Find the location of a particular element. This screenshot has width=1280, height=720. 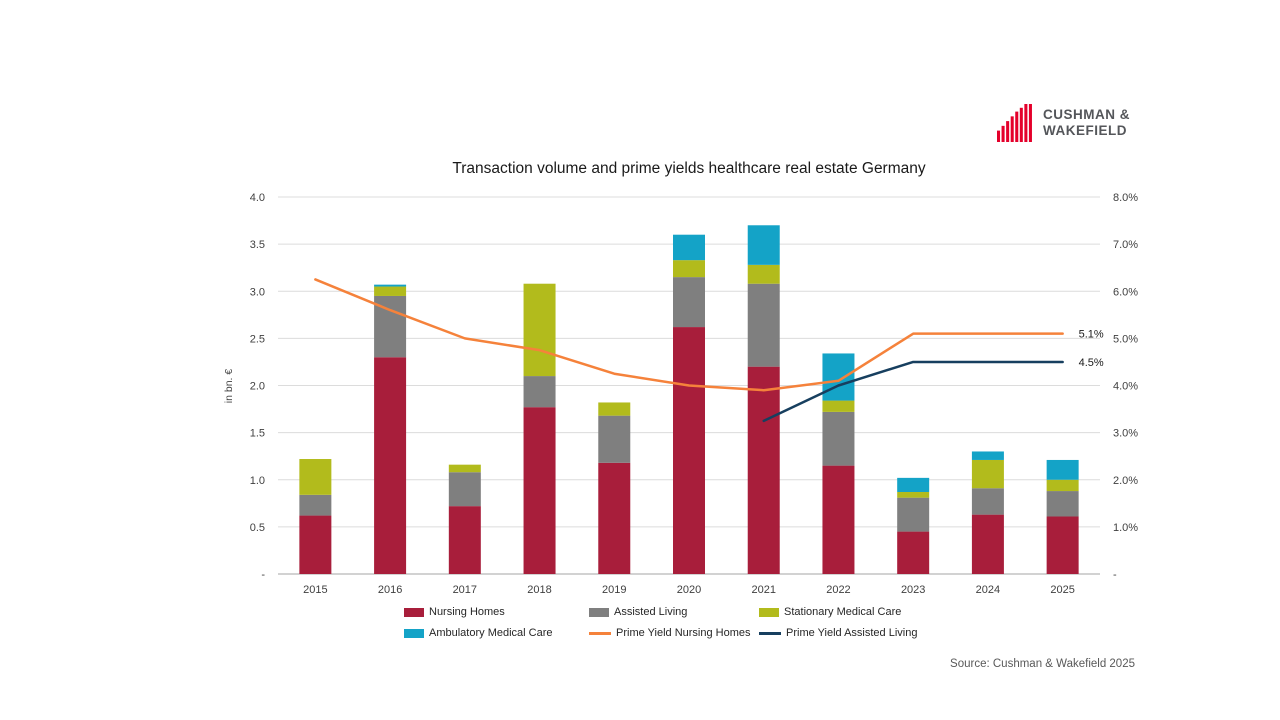

legend-item-stationary-medical-care: Stationary Medical Care is located at coordinates (866, 612).